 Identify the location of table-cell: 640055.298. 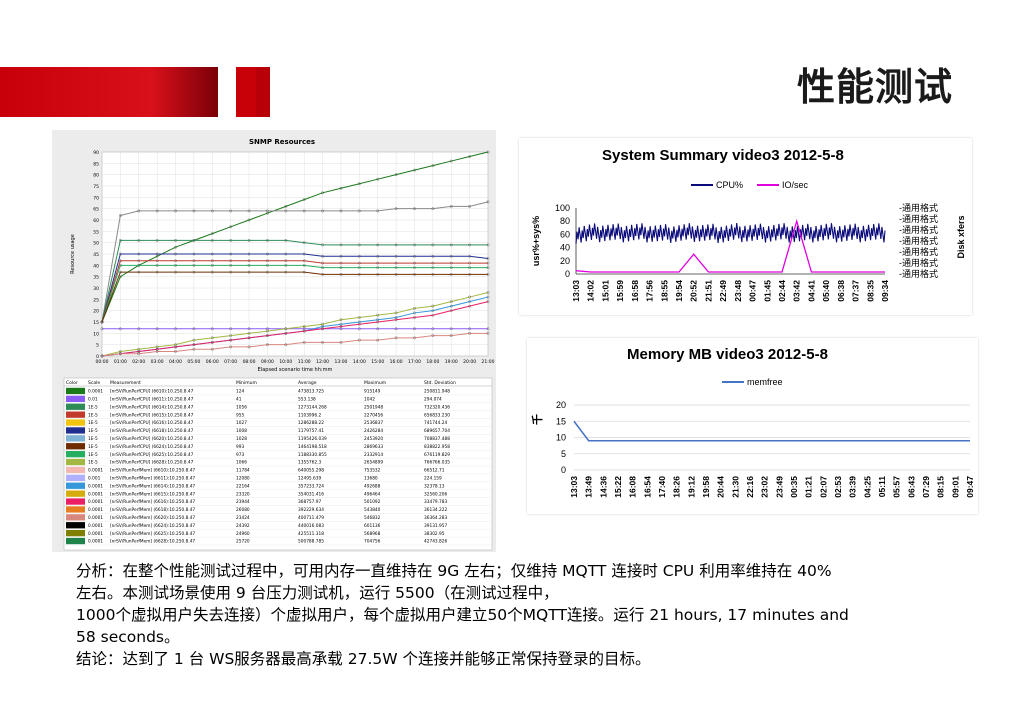
(311, 471).